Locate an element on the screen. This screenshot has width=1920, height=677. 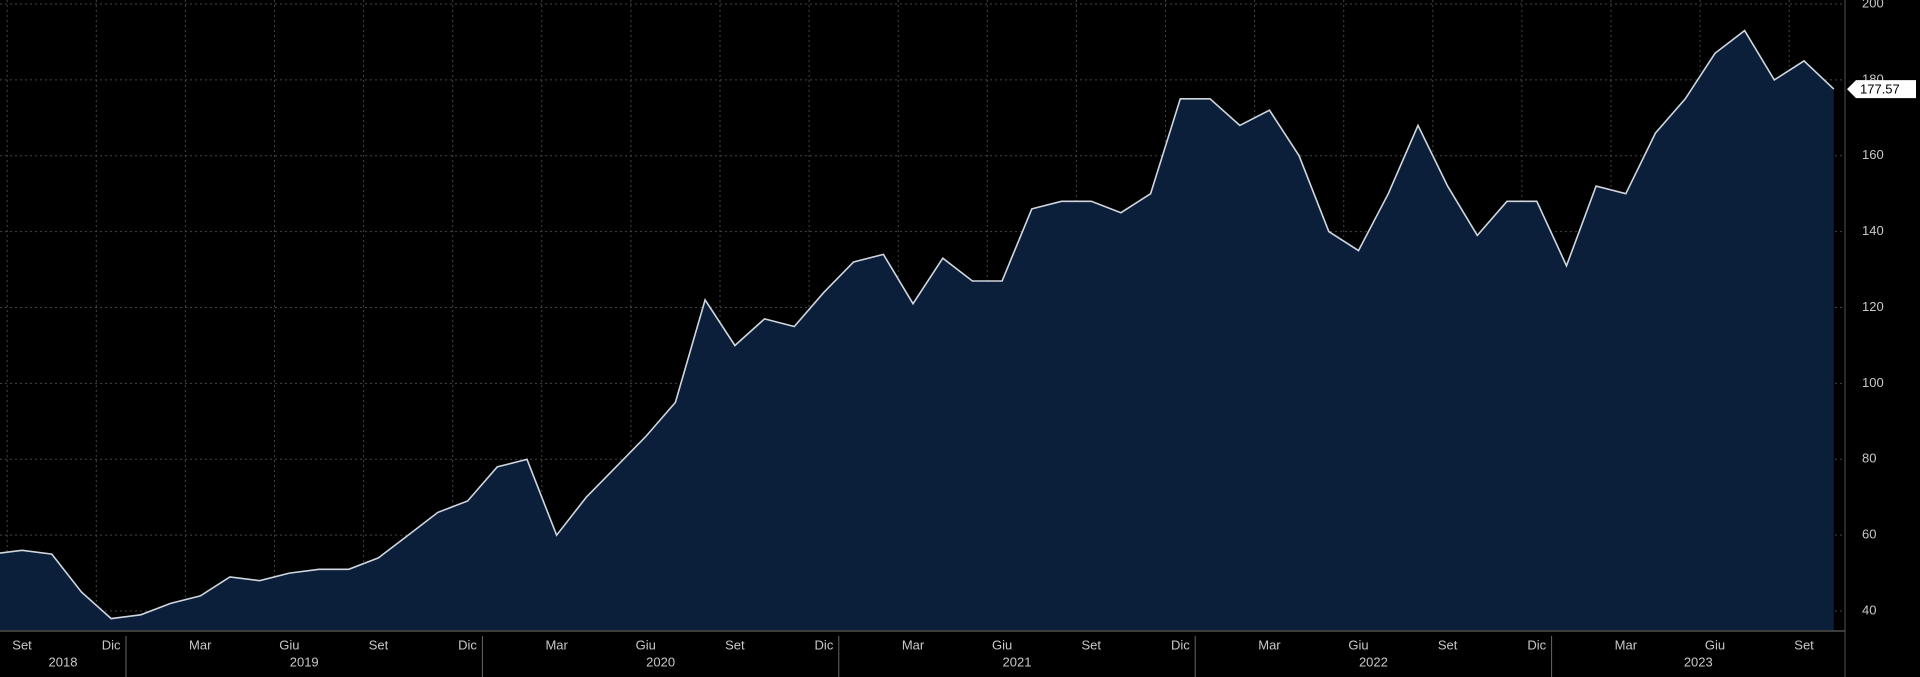
year-label: 2023 is located at coordinates (1698, 661).